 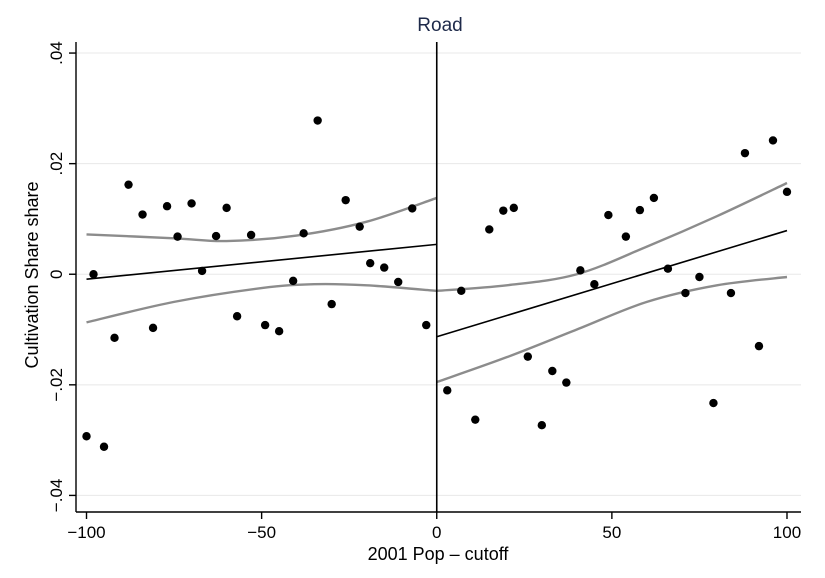 I want to click on ci-right-upper, so click(x=612, y=237).